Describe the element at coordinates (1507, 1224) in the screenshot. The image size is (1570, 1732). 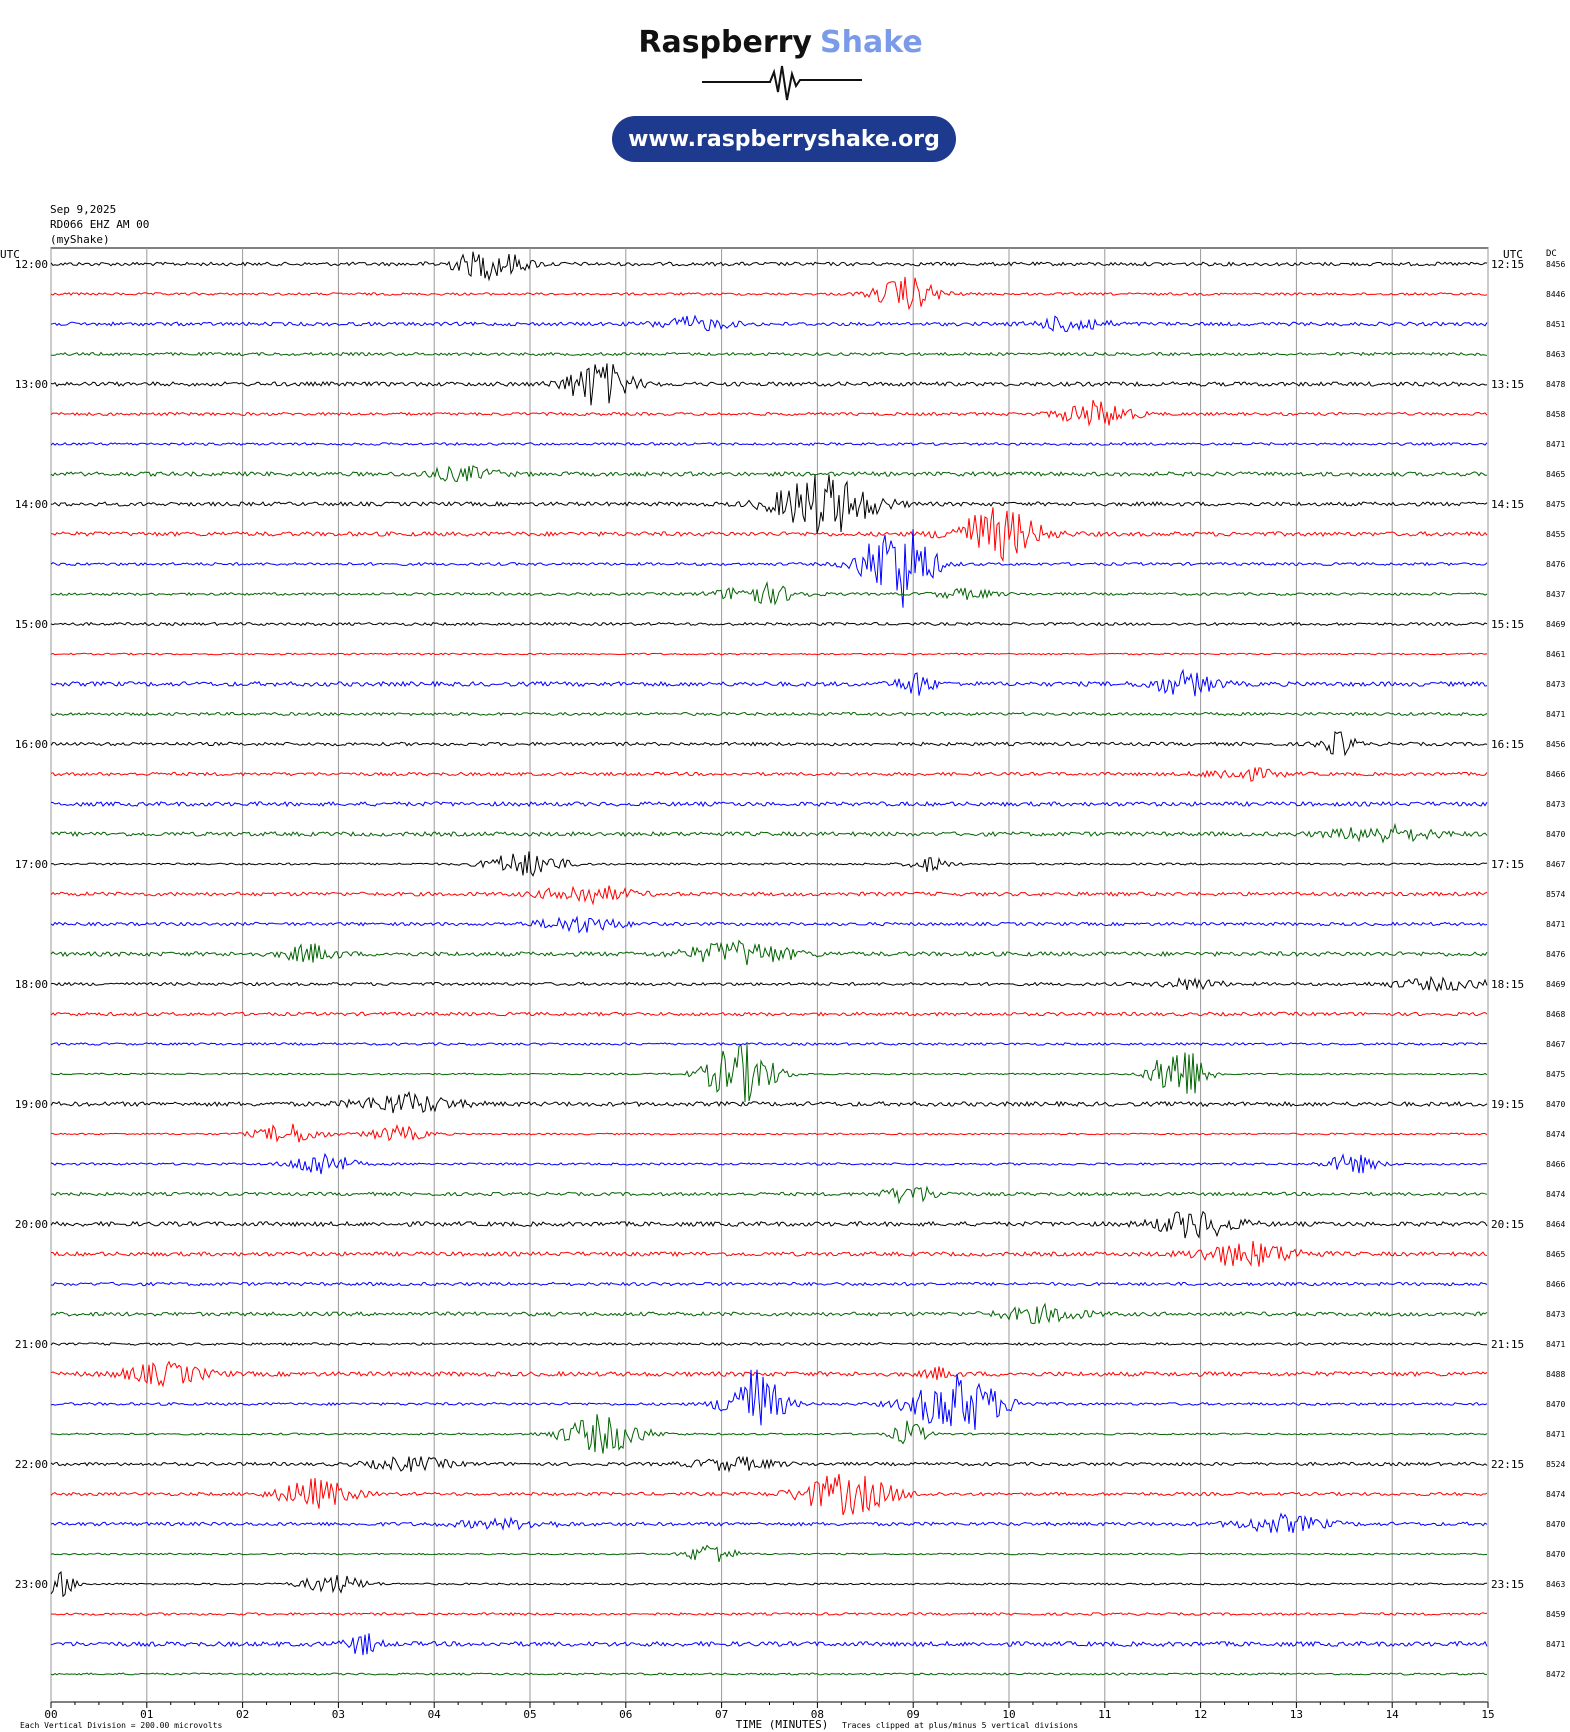
I see `right-time-label: 20:15` at that location.